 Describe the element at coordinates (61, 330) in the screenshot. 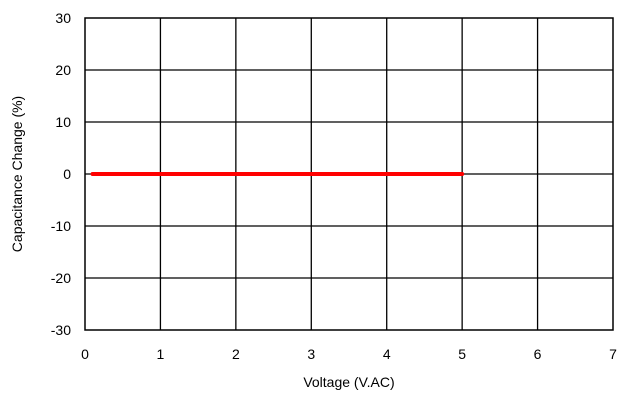

I see `y-tick-label: -30` at that location.